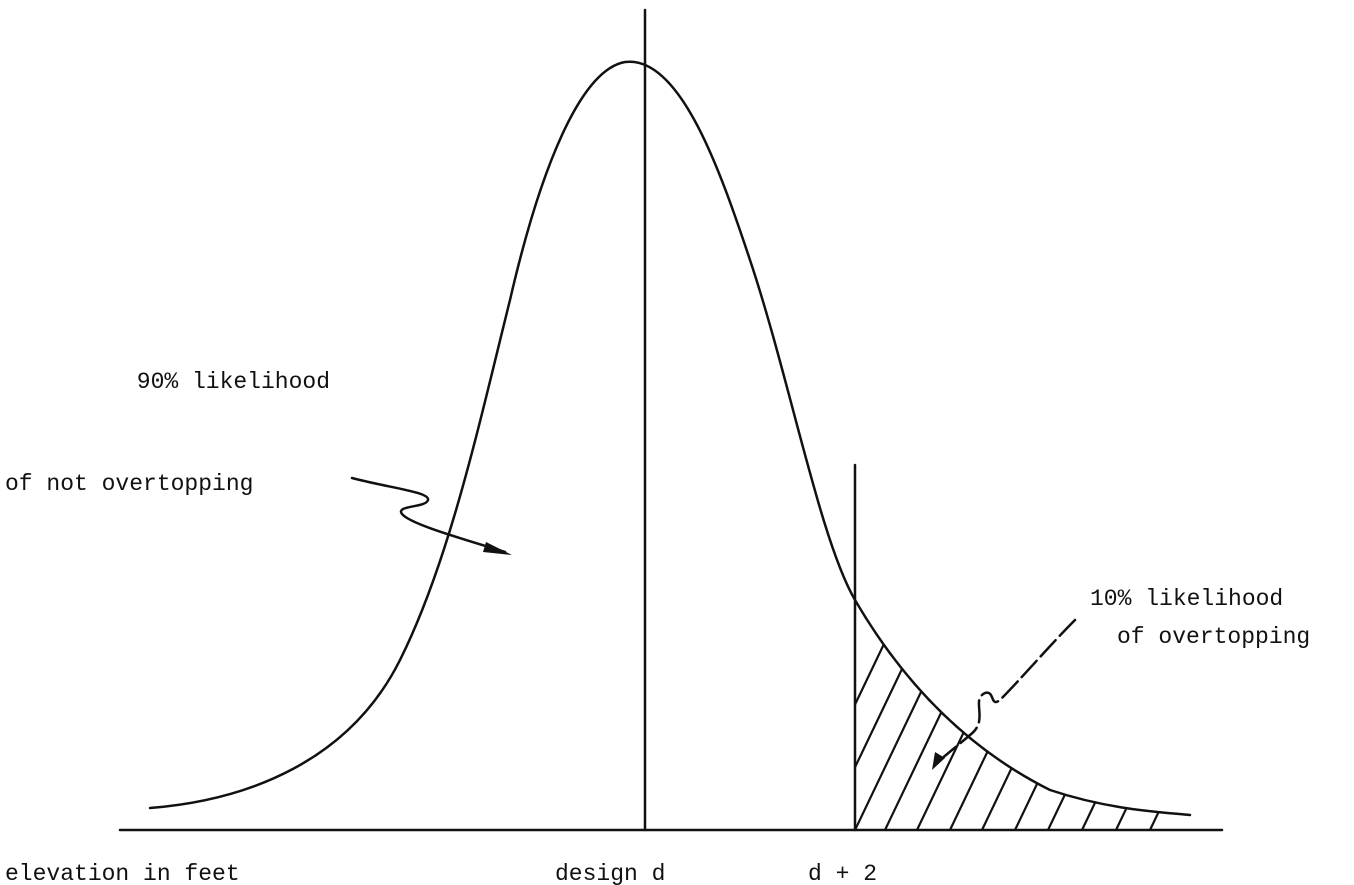 The width and height of the screenshot is (1354, 885). Describe the element at coordinates (497, 548) in the screenshot. I see `left-arrowhead` at that location.